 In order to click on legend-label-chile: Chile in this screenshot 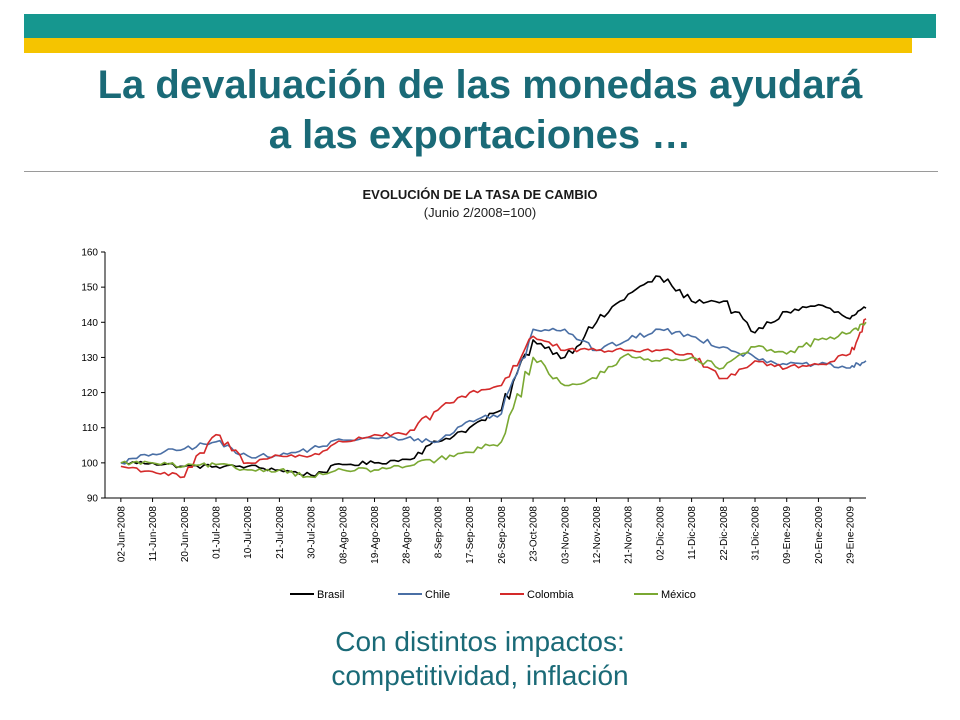, I will do `click(437, 595)`.